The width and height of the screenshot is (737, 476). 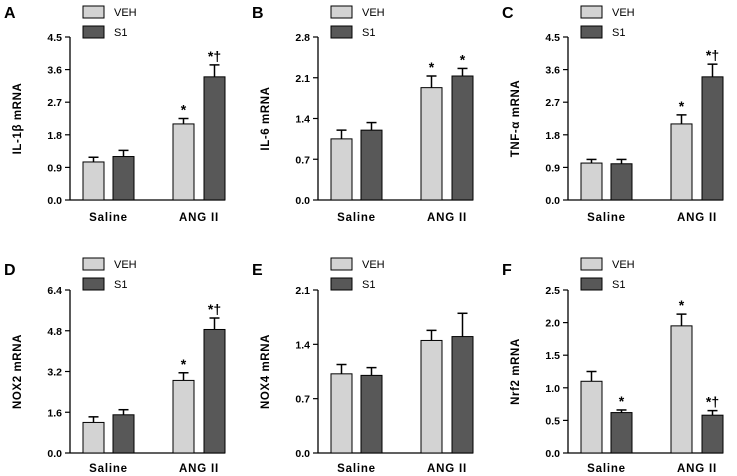 What do you see at coordinates (507, 270) in the screenshot?
I see `panel-letter: F` at bounding box center [507, 270].